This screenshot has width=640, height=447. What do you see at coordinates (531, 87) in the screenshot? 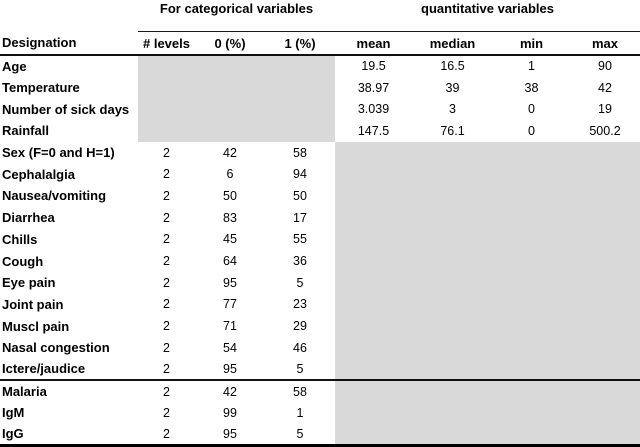
I see `cell-min: 38` at bounding box center [531, 87].